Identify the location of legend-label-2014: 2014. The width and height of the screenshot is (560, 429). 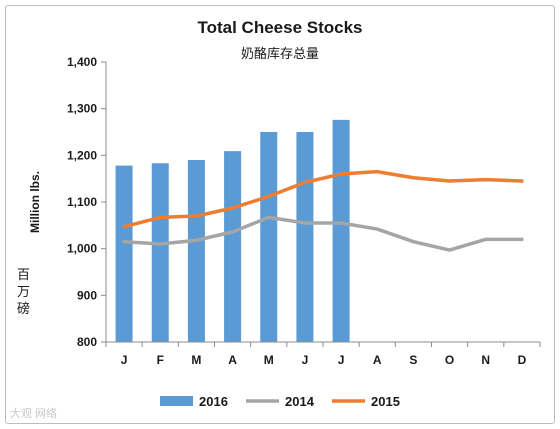
(300, 401).